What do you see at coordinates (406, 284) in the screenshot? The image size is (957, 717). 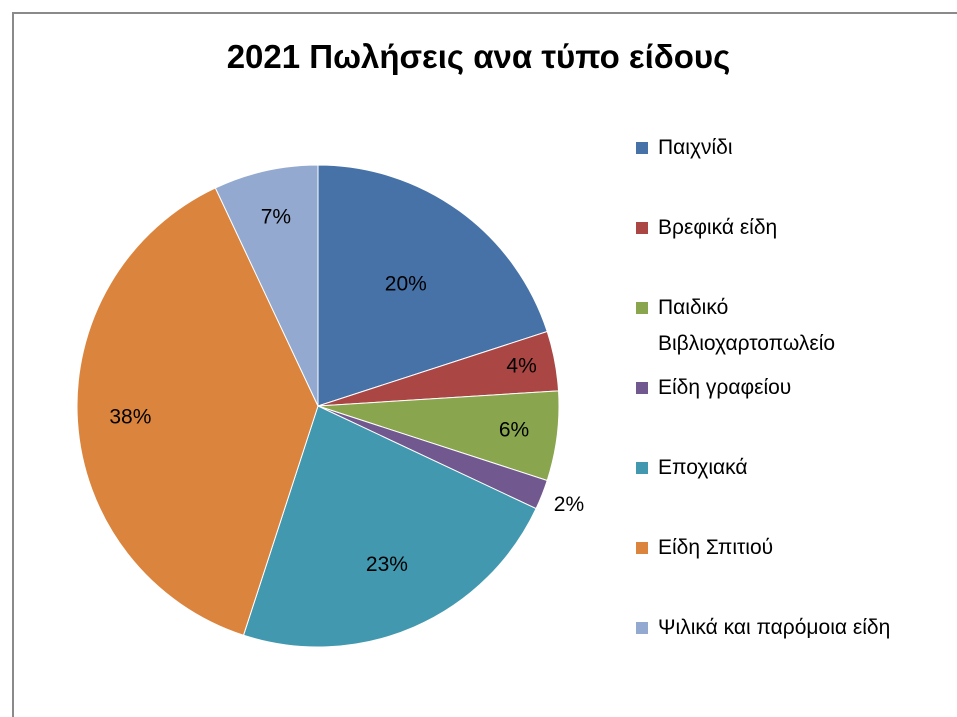 I see `pie-data-label: 20%` at bounding box center [406, 284].